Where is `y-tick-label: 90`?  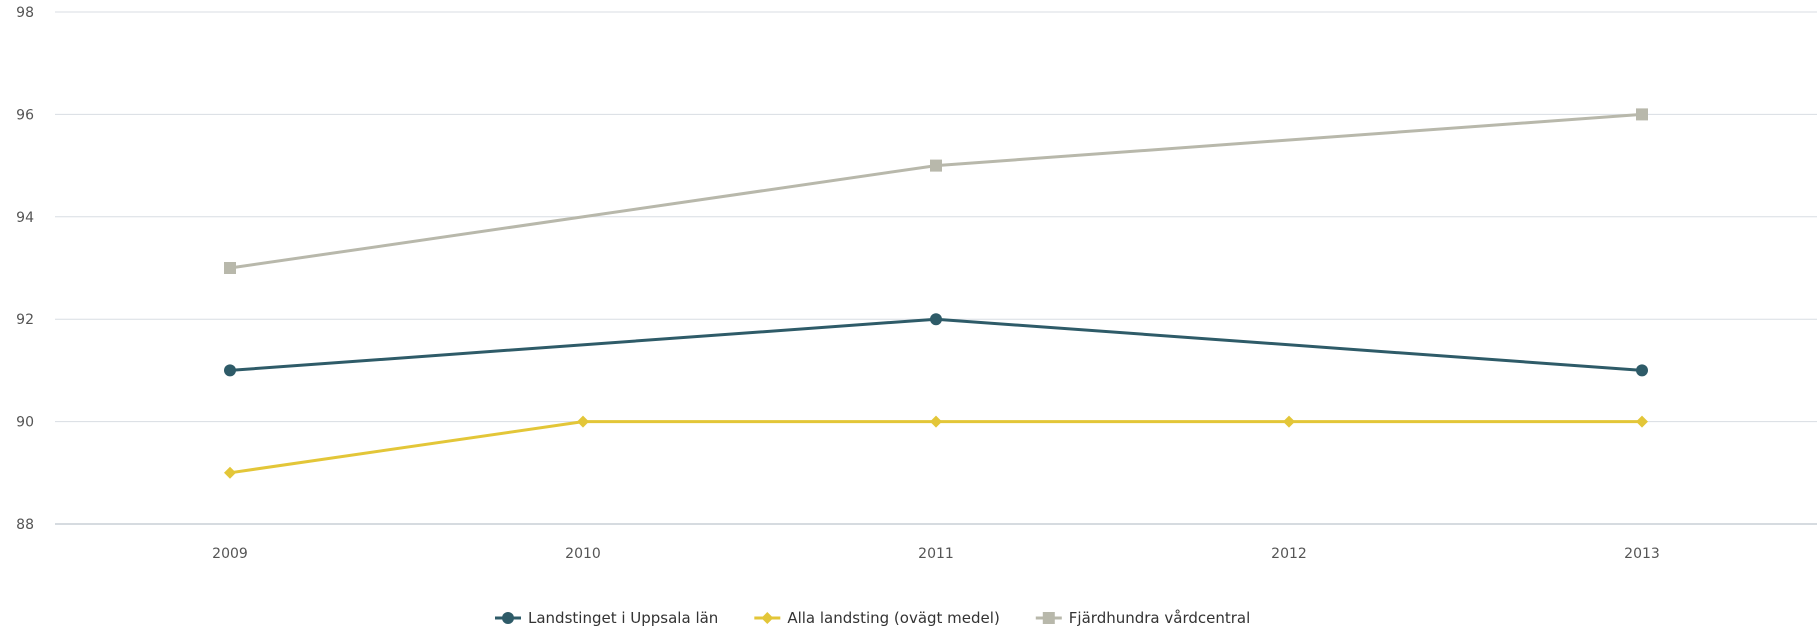 y-tick-label: 90 is located at coordinates (25, 423).